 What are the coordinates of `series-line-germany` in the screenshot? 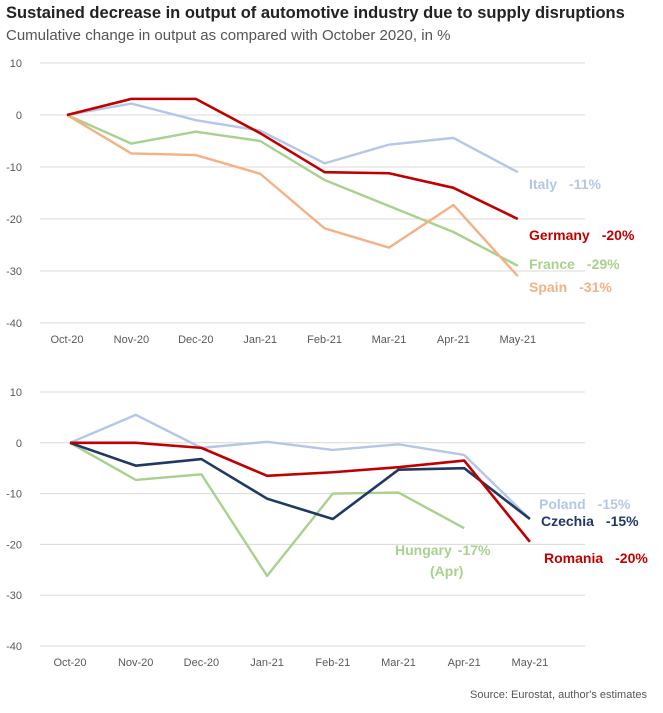 It's located at (292, 159).